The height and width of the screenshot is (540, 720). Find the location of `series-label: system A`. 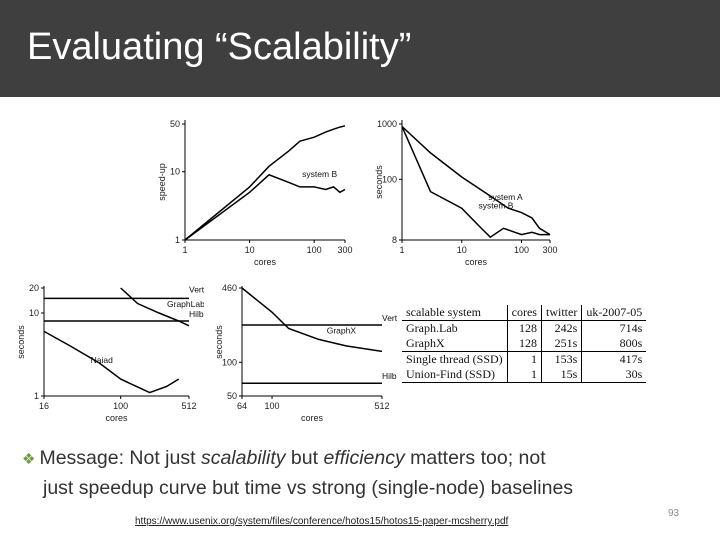

series-label: system A is located at coordinates (505, 197).